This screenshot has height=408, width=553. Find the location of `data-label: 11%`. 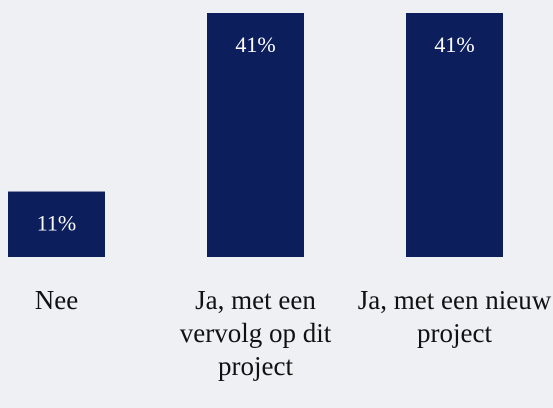

data-label: 11% is located at coordinates (57, 223).